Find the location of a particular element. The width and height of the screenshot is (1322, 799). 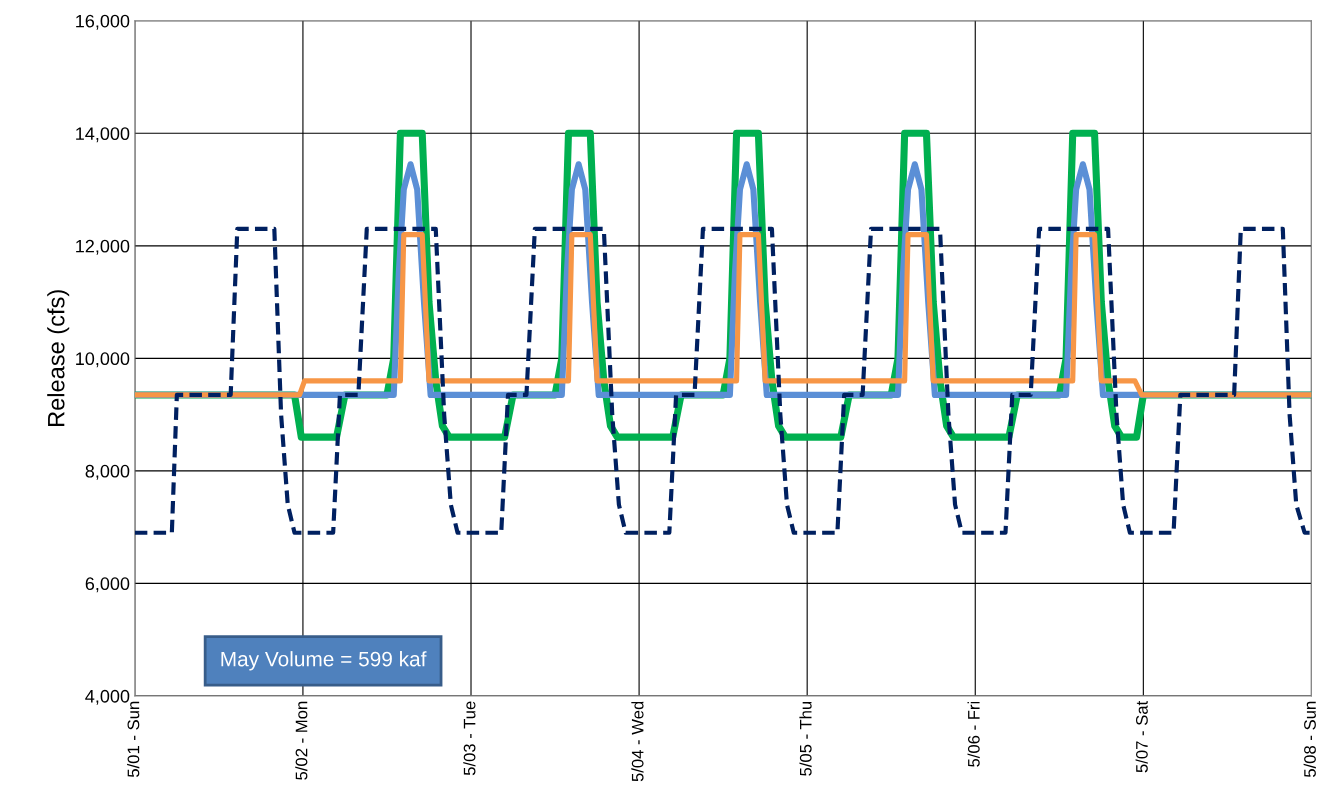

annotation: May Volume = 599 kaf is located at coordinates (324, 661).